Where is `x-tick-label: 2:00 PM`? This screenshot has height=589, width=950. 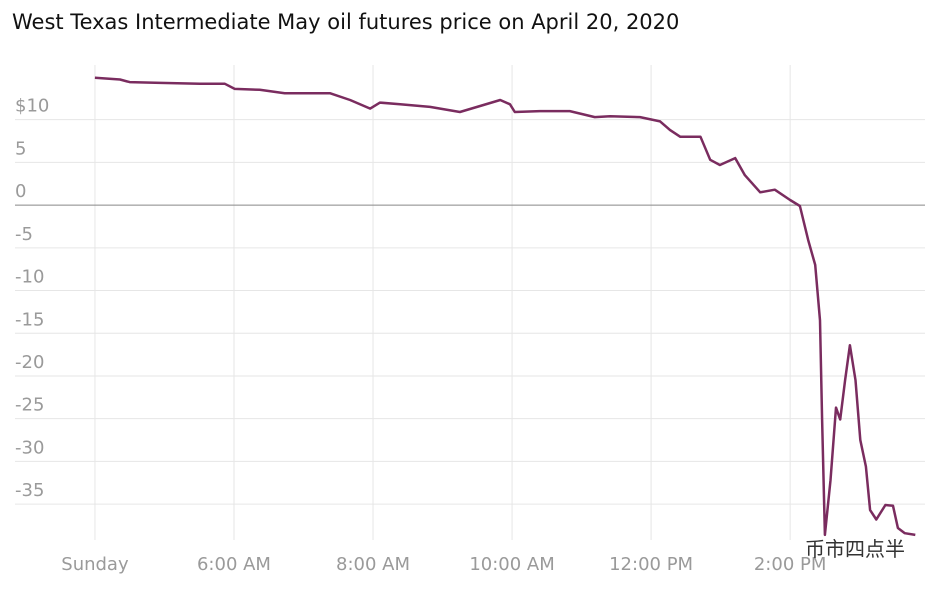
x-tick-label: 2:00 PM is located at coordinates (790, 564).